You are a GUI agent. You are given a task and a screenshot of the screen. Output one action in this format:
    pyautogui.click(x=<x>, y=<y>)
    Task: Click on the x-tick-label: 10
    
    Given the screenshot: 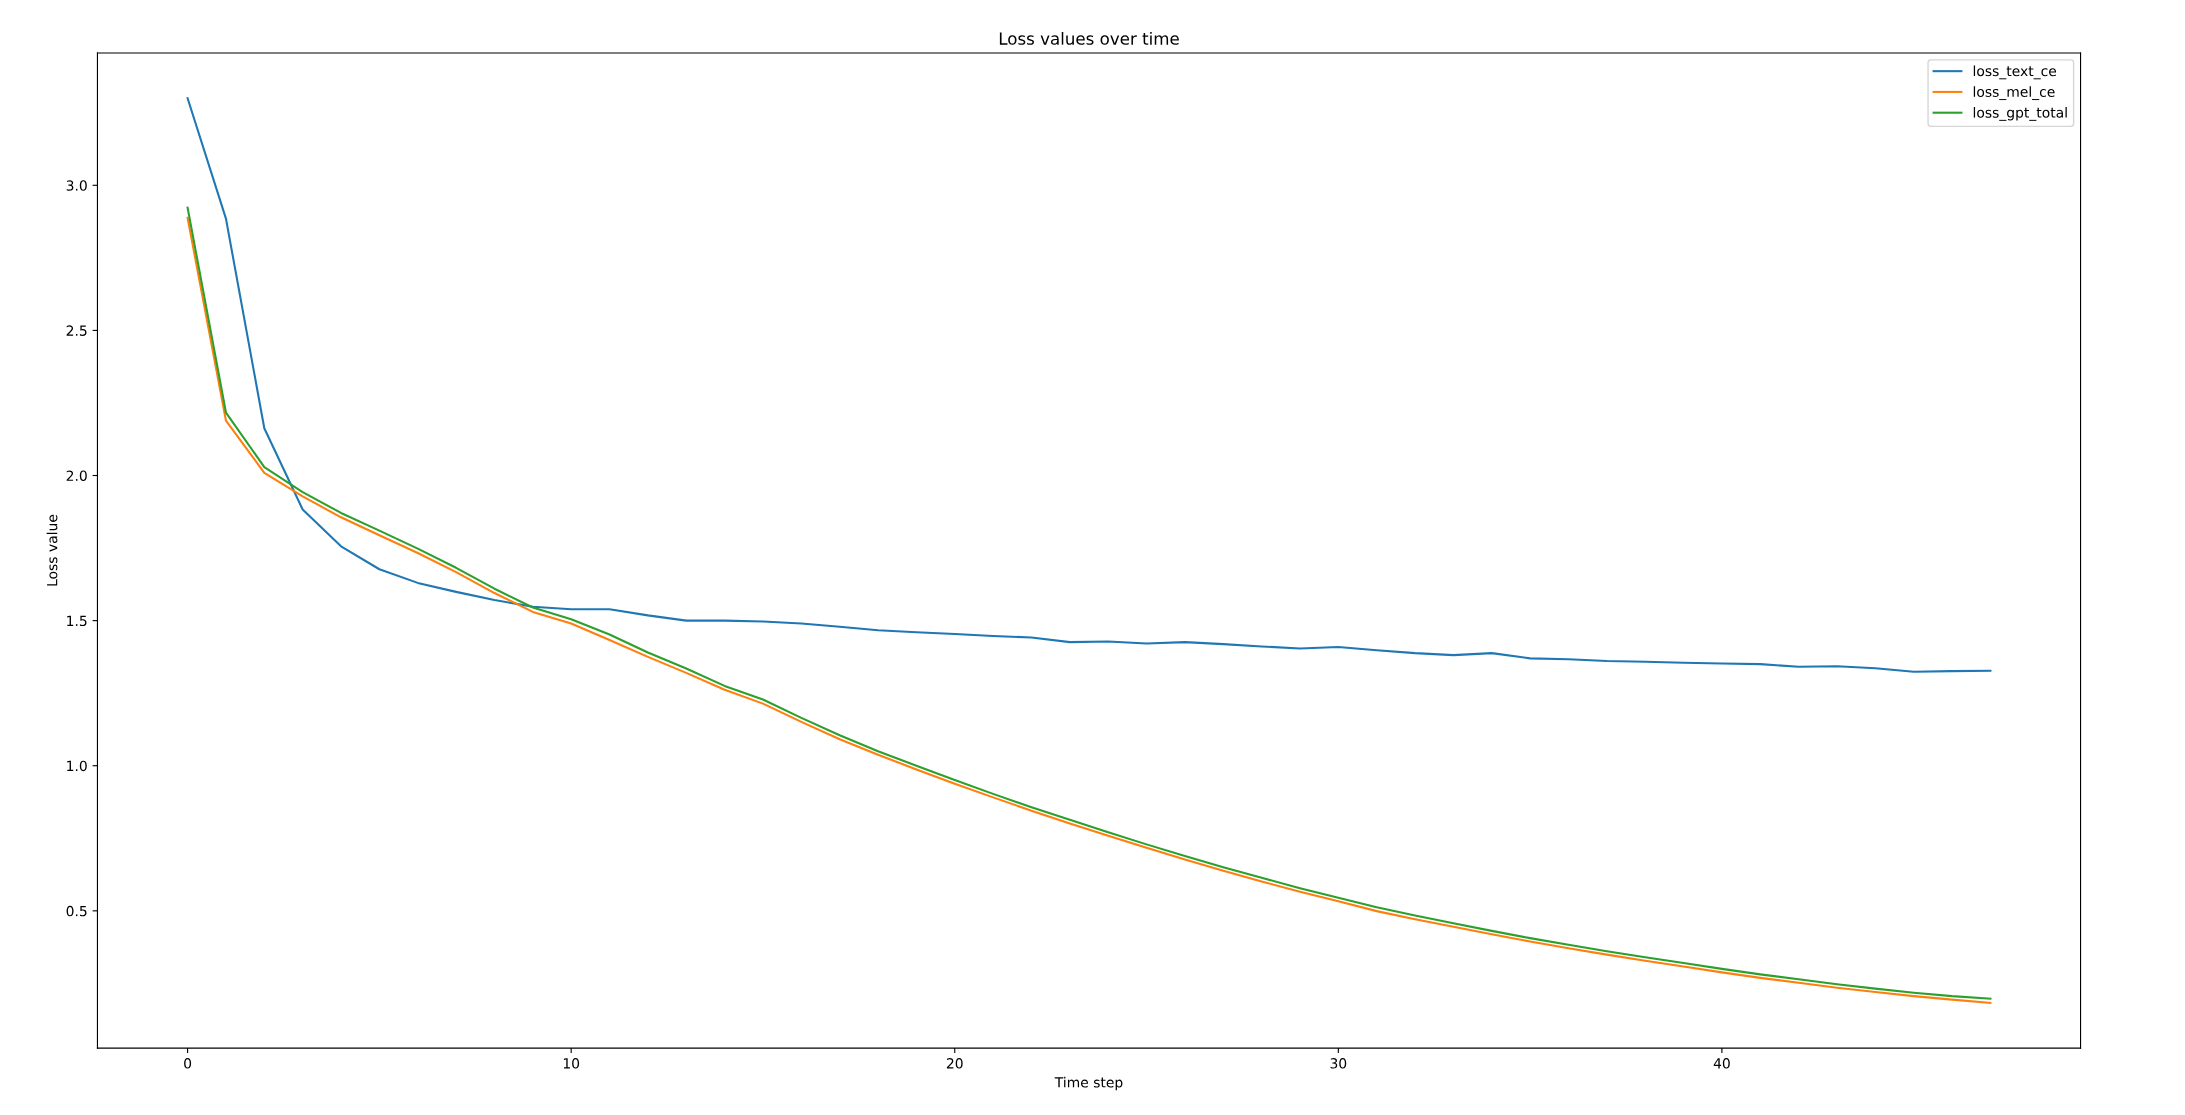 What is the action you would take?
    pyautogui.click(x=571, y=1063)
    